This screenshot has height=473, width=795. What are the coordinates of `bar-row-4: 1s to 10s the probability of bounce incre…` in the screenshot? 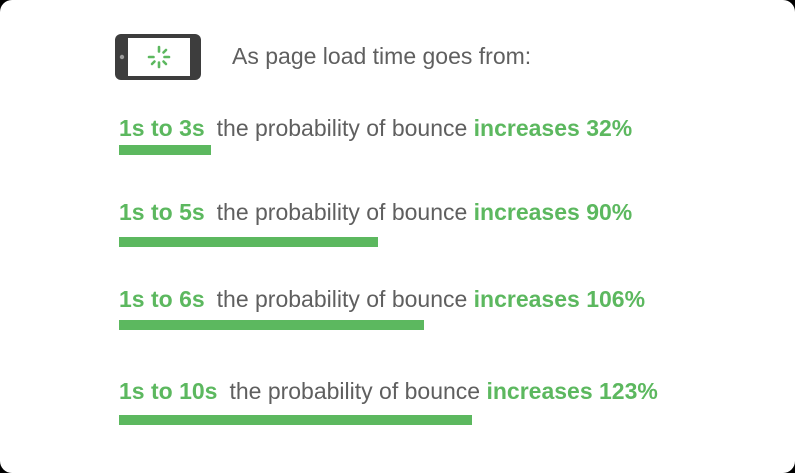 It's located at (388, 391).